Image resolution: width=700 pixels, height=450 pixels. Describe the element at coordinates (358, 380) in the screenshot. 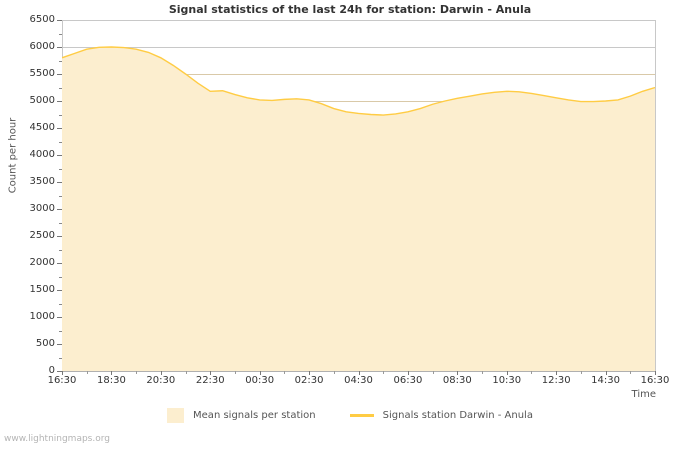

I see `x-tick-label: 04:30` at that location.